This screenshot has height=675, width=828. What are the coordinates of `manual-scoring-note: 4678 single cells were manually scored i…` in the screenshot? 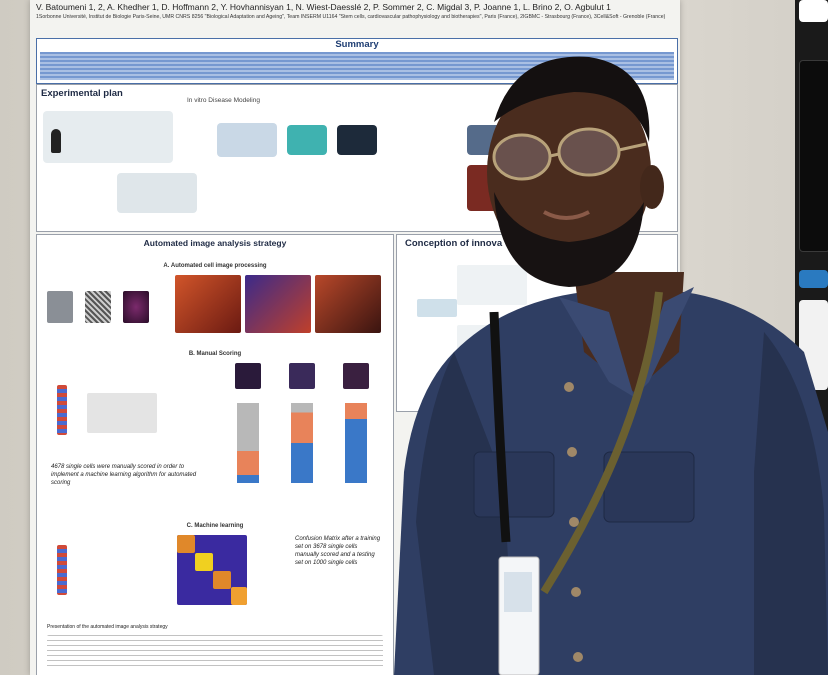 It's located at (124, 475).